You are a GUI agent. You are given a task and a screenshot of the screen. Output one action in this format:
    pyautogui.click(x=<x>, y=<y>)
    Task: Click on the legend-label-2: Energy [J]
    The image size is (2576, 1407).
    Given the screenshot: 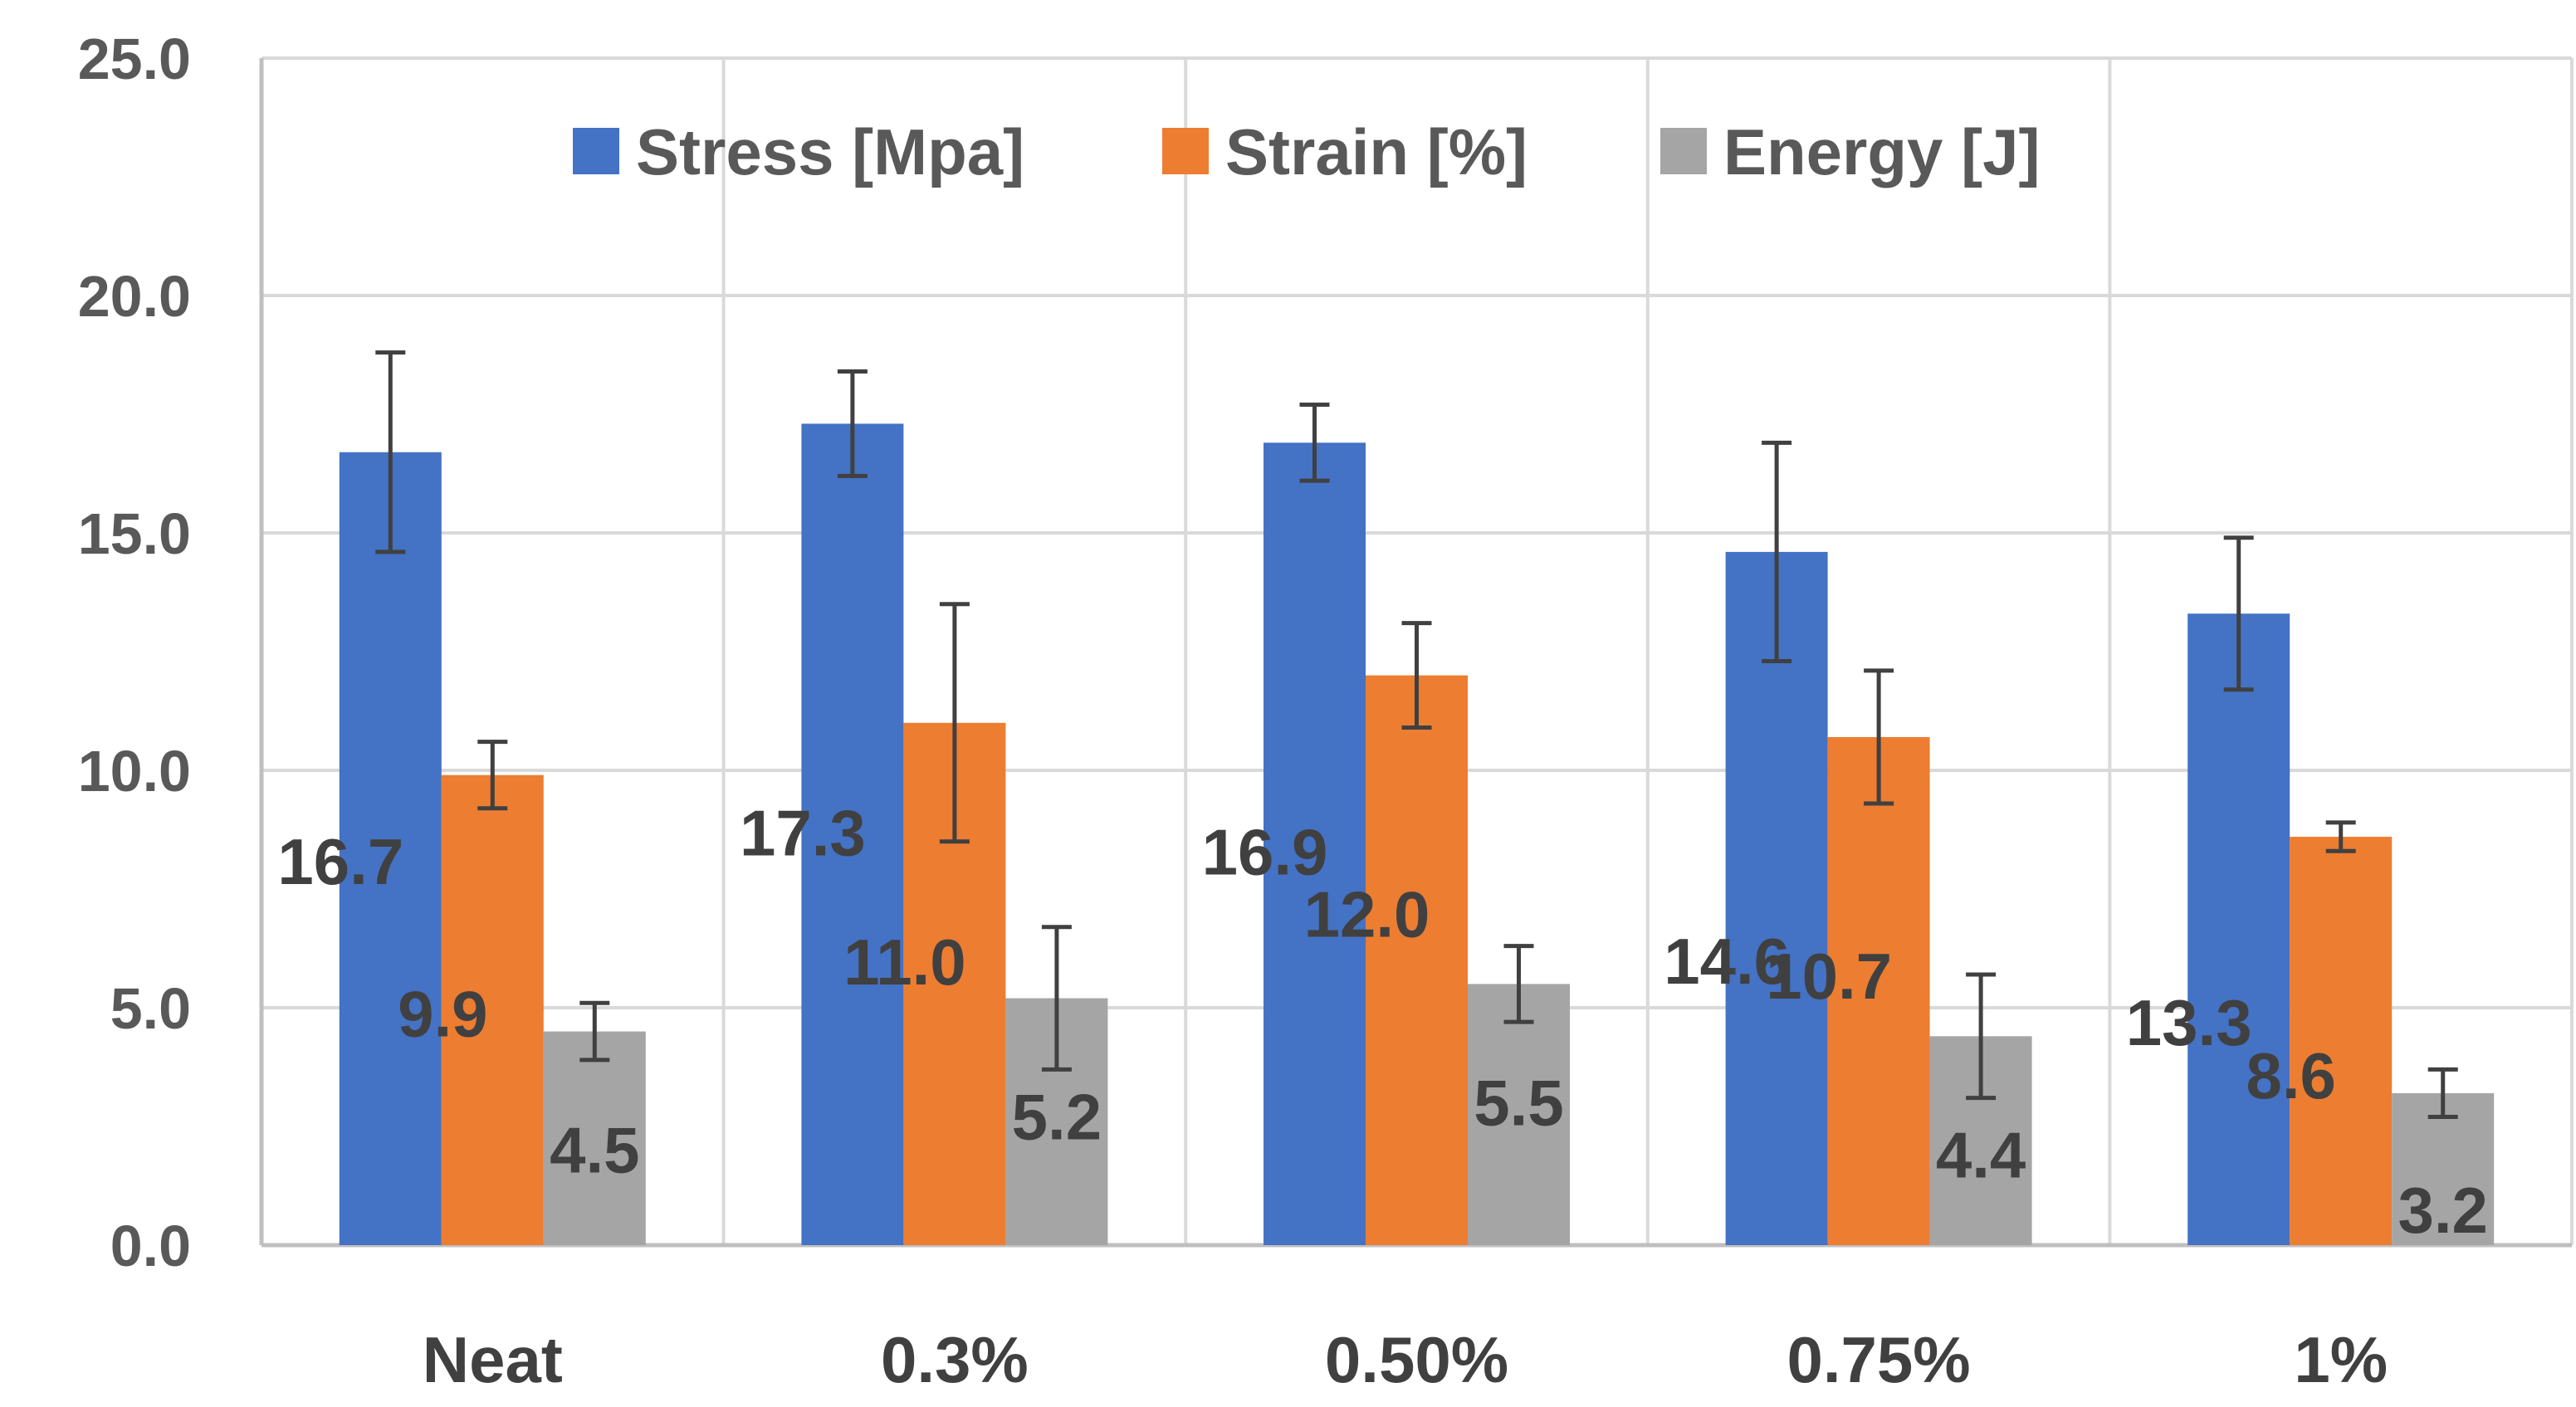 What is the action you would take?
    pyautogui.click(x=1881, y=151)
    